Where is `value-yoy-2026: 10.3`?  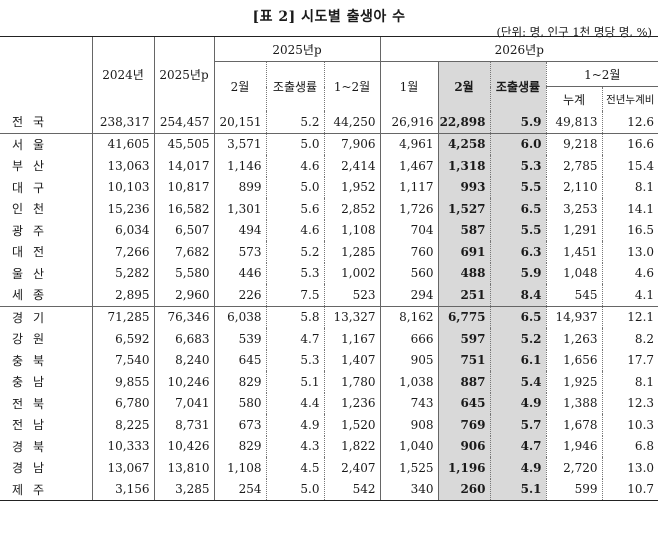 value-yoy-2026: 10.3 is located at coordinates (629, 425).